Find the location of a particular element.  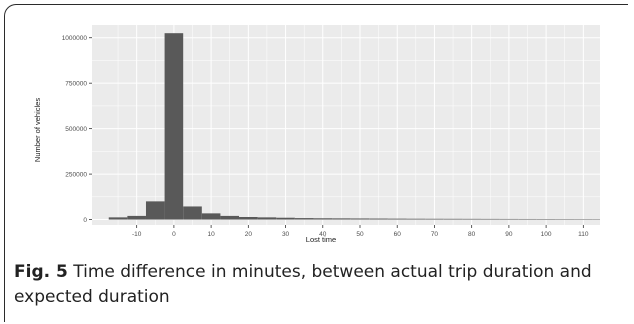

x-axis-label: Lost time is located at coordinates (321, 239).